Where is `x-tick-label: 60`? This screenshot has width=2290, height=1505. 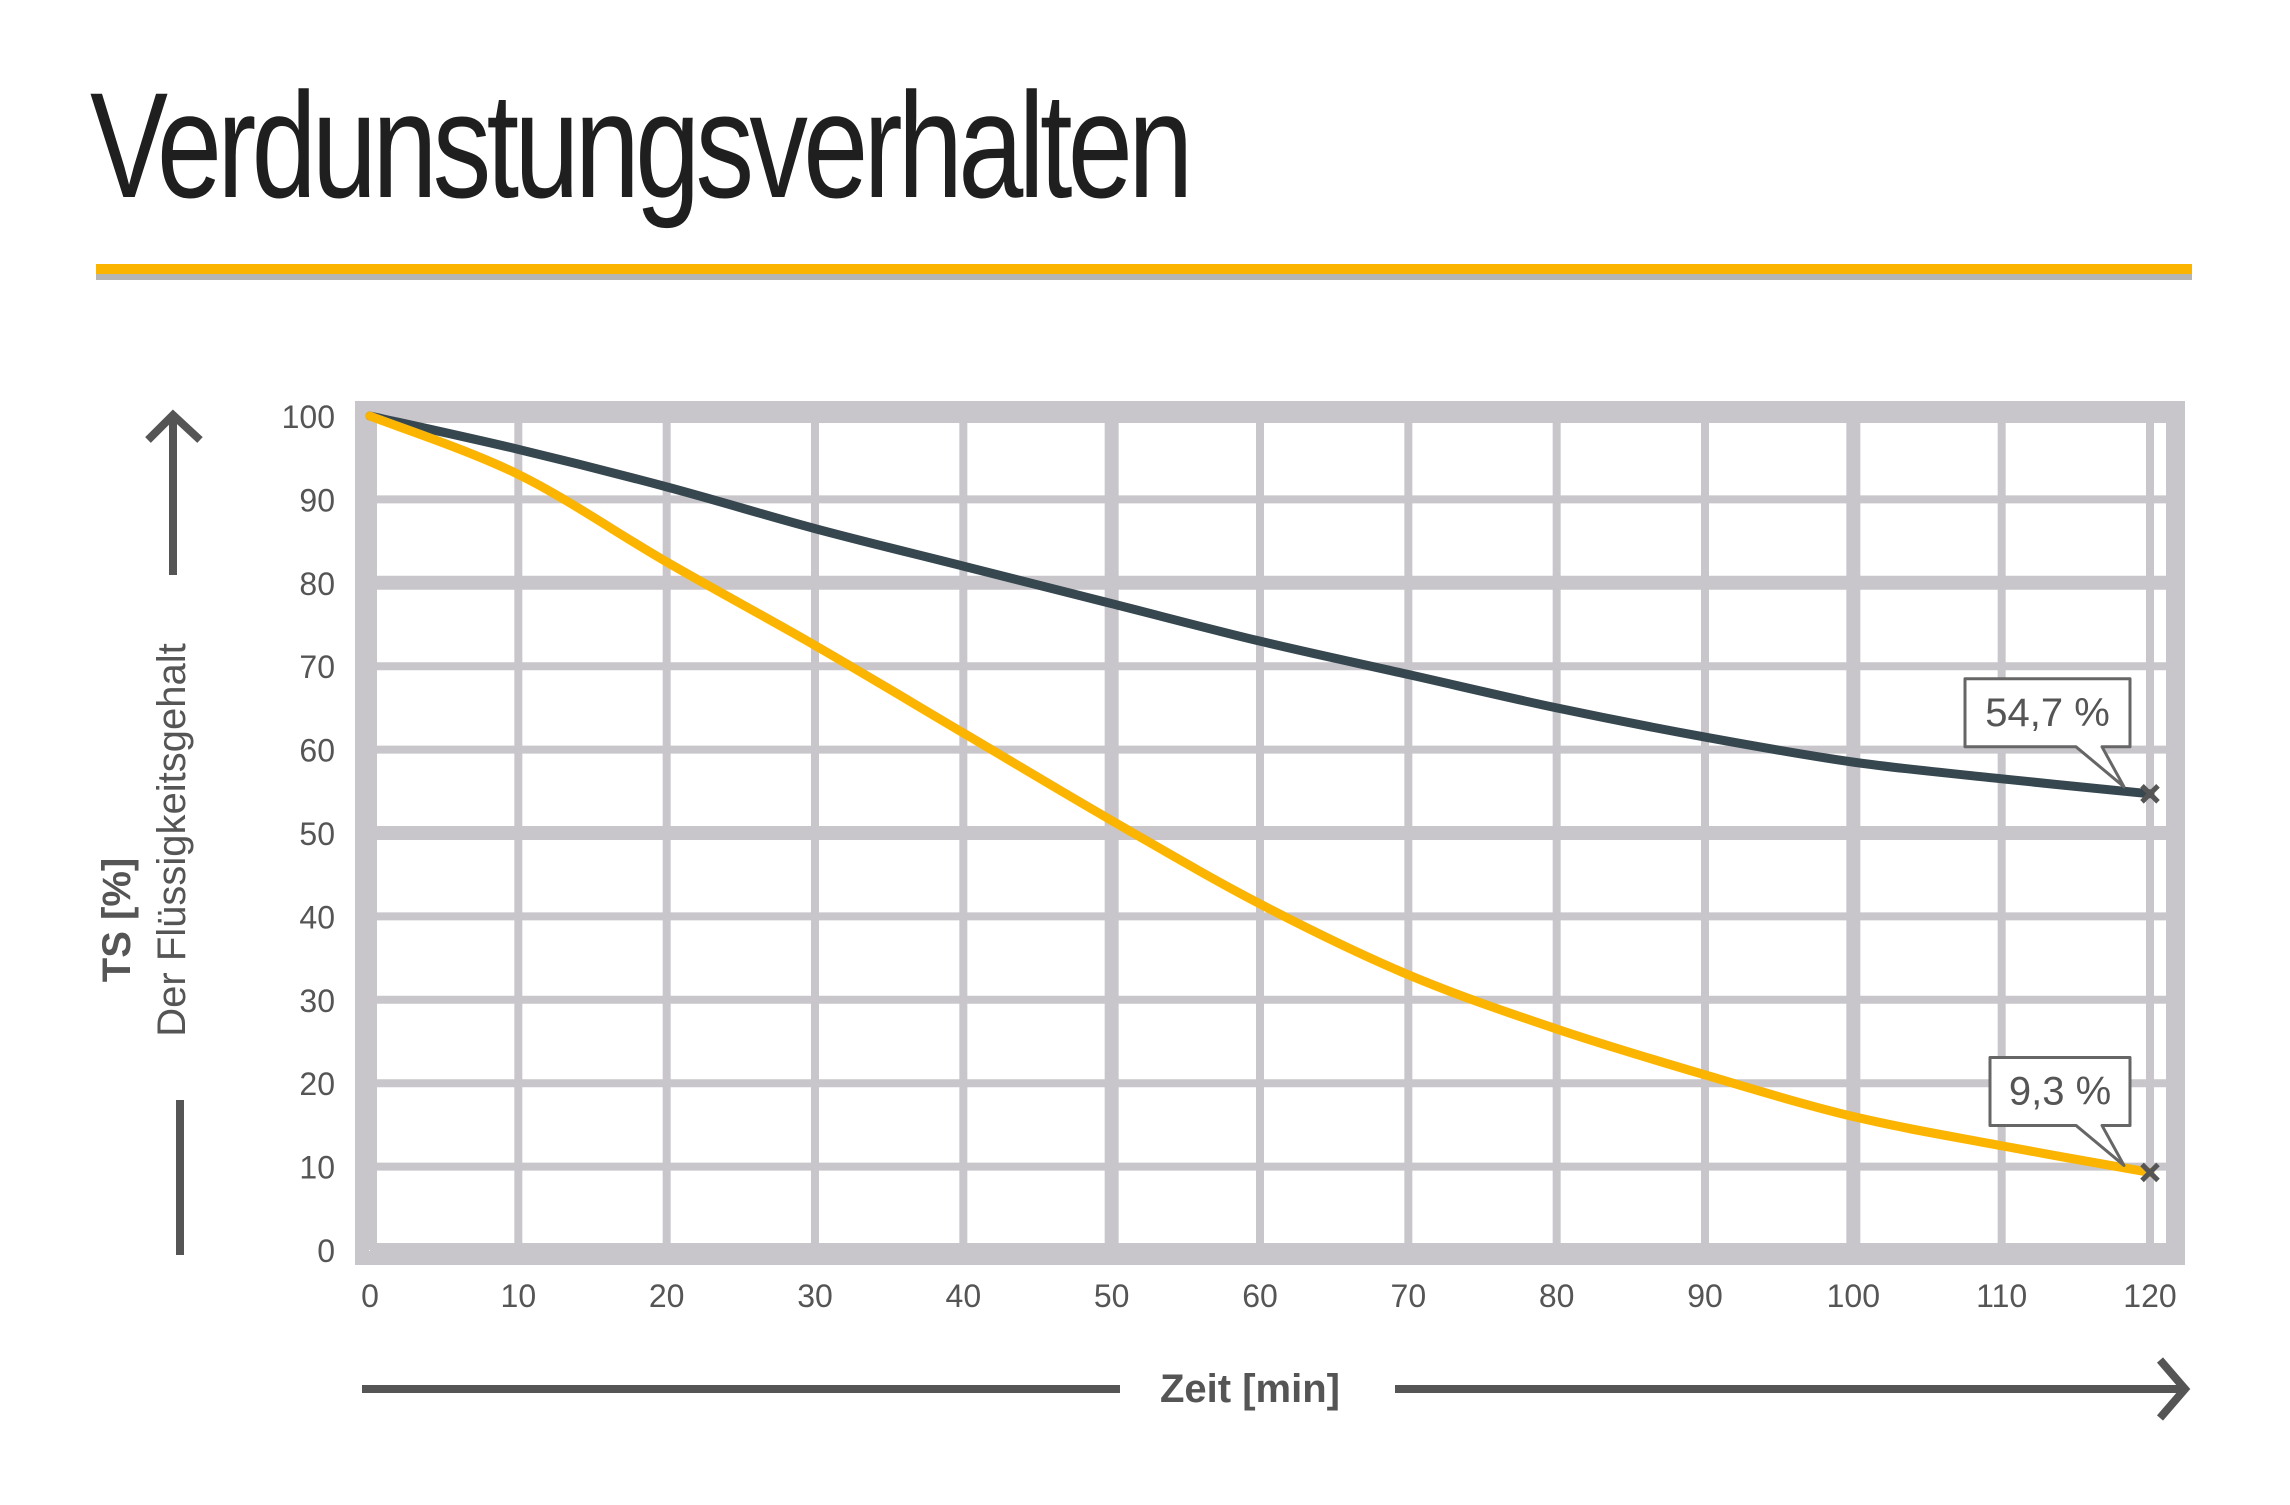
x-tick-label: 60 is located at coordinates (1260, 1296).